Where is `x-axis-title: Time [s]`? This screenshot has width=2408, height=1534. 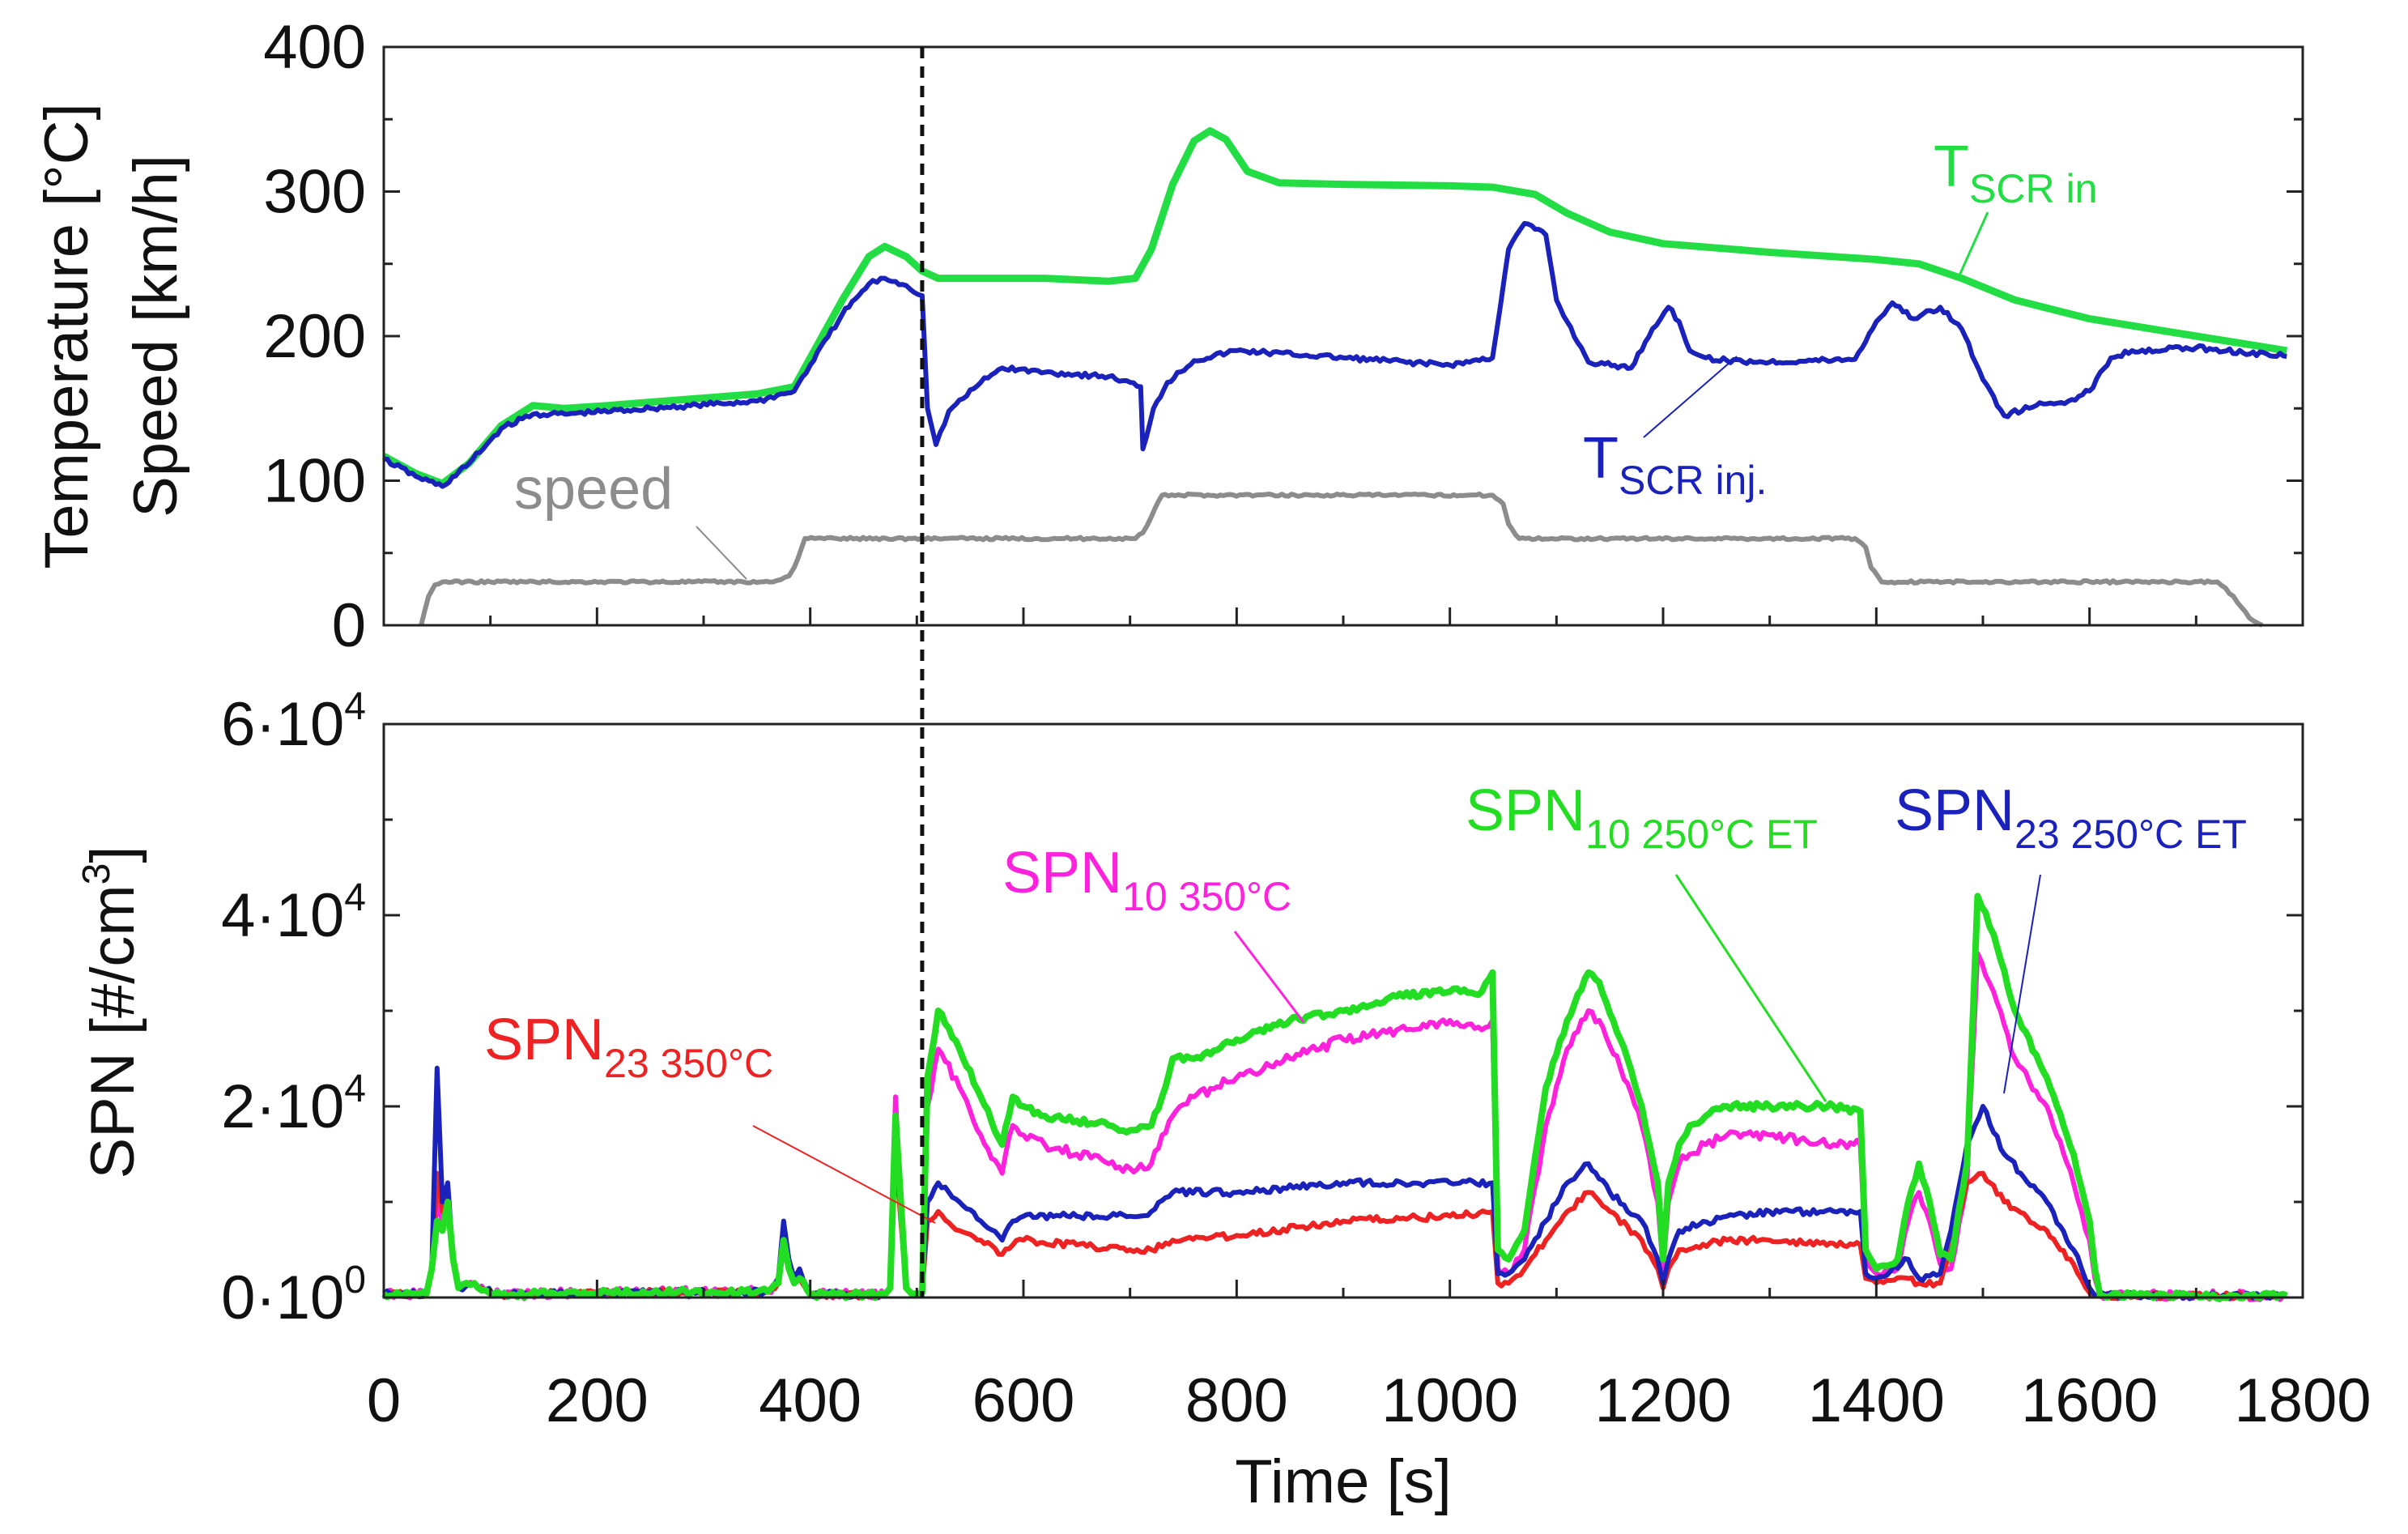 x-axis-title: Time [s] is located at coordinates (1343, 1482).